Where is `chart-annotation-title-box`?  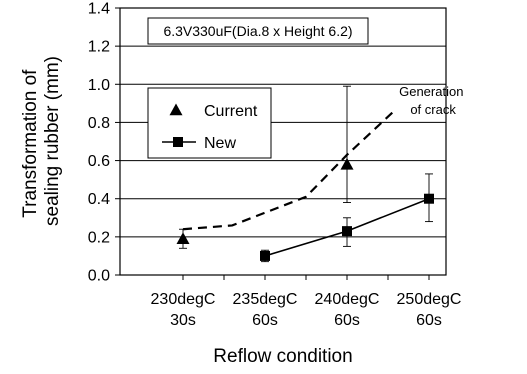
chart-annotation-title-box is located at coordinates (258, 31).